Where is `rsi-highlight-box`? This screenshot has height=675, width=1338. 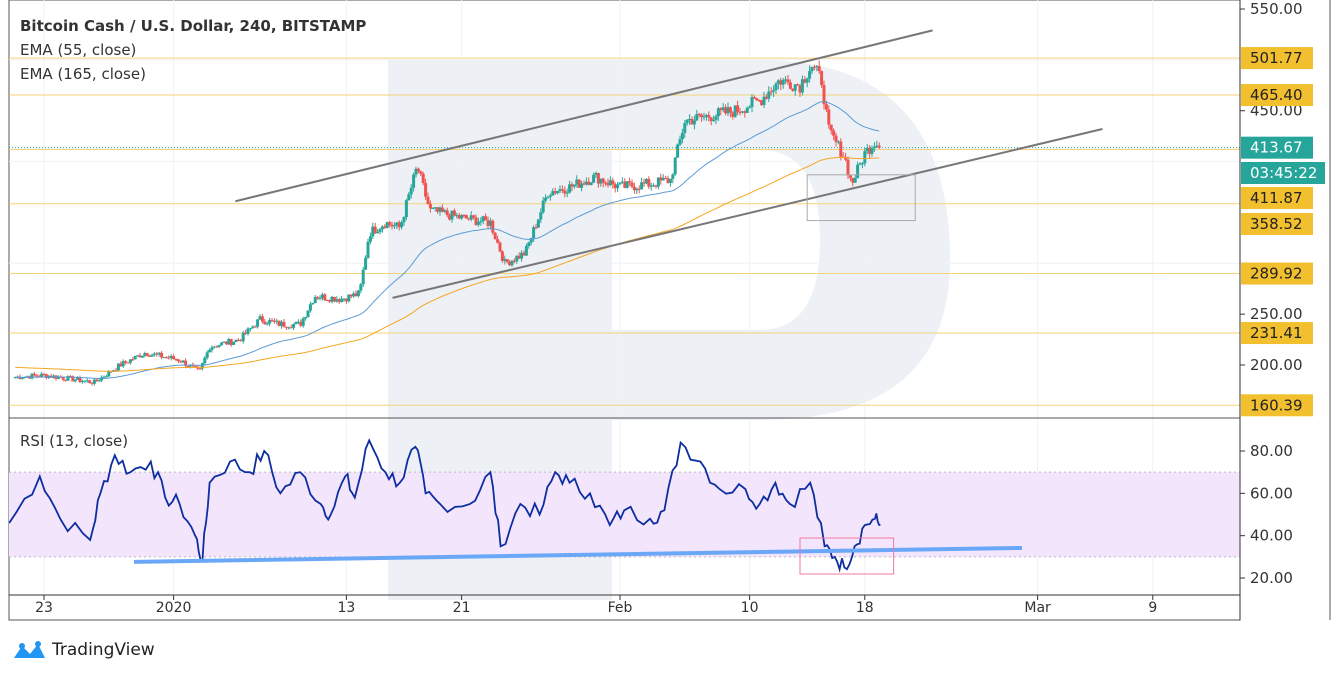 rsi-highlight-box is located at coordinates (847, 556).